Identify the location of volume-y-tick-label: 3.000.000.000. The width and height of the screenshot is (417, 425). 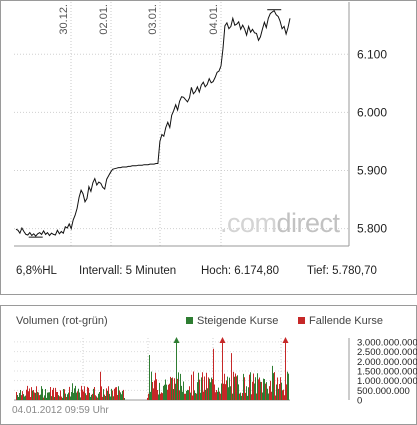
(387, 342).